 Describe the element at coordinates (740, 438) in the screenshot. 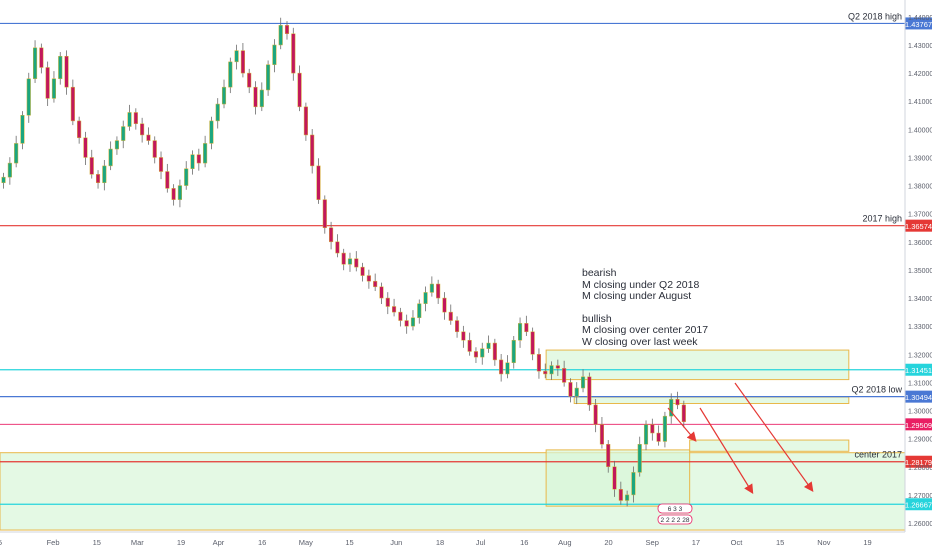

I see `arrows-layer` at that location.